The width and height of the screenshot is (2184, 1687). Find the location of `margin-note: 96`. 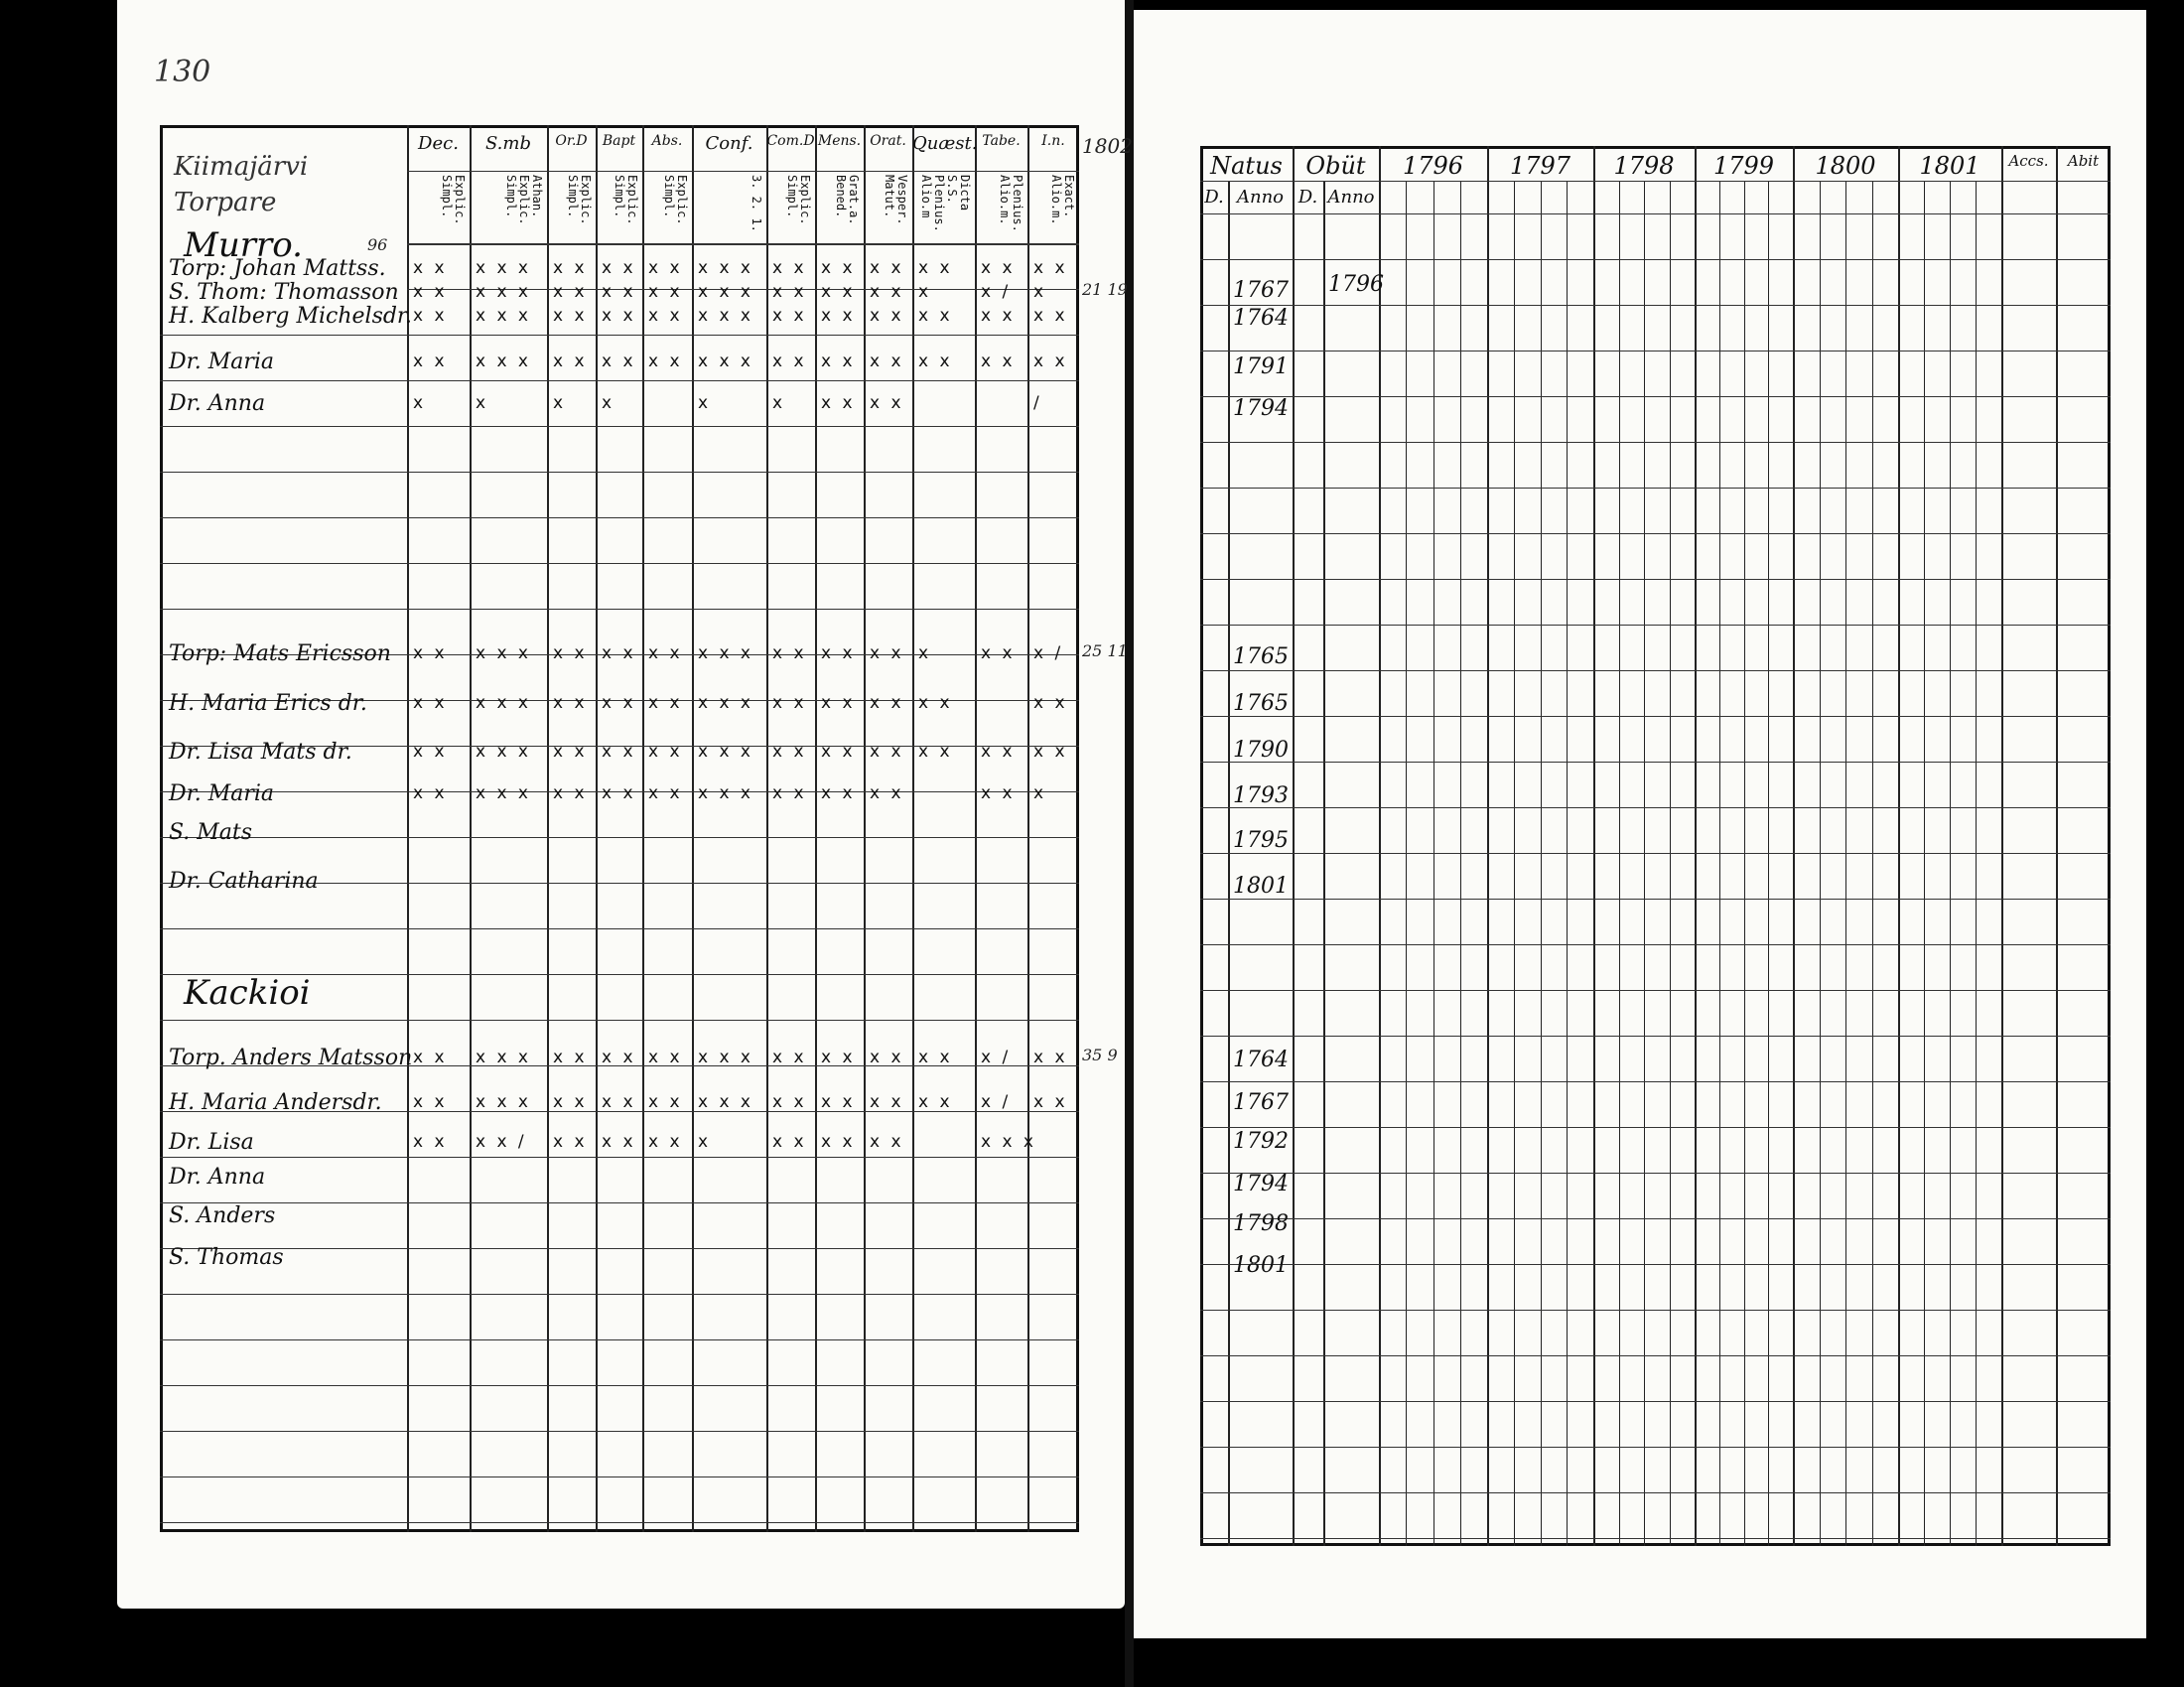

margin-note: 96 is located at coordinates (377, 244).